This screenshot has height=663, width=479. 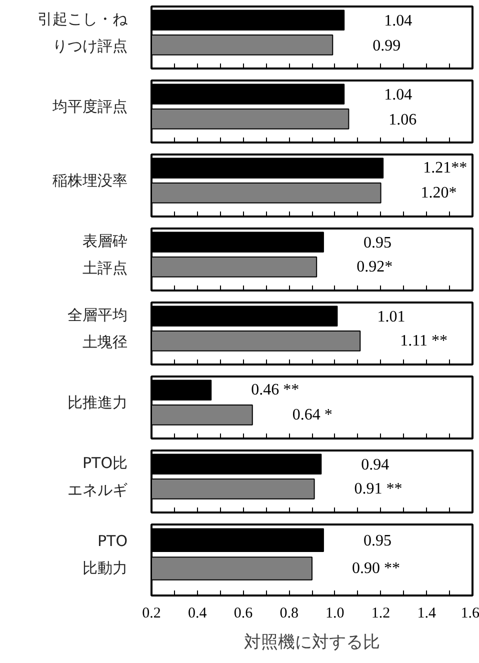 I want to click on data-label: 0.90 **, so click(x=376, y=569).